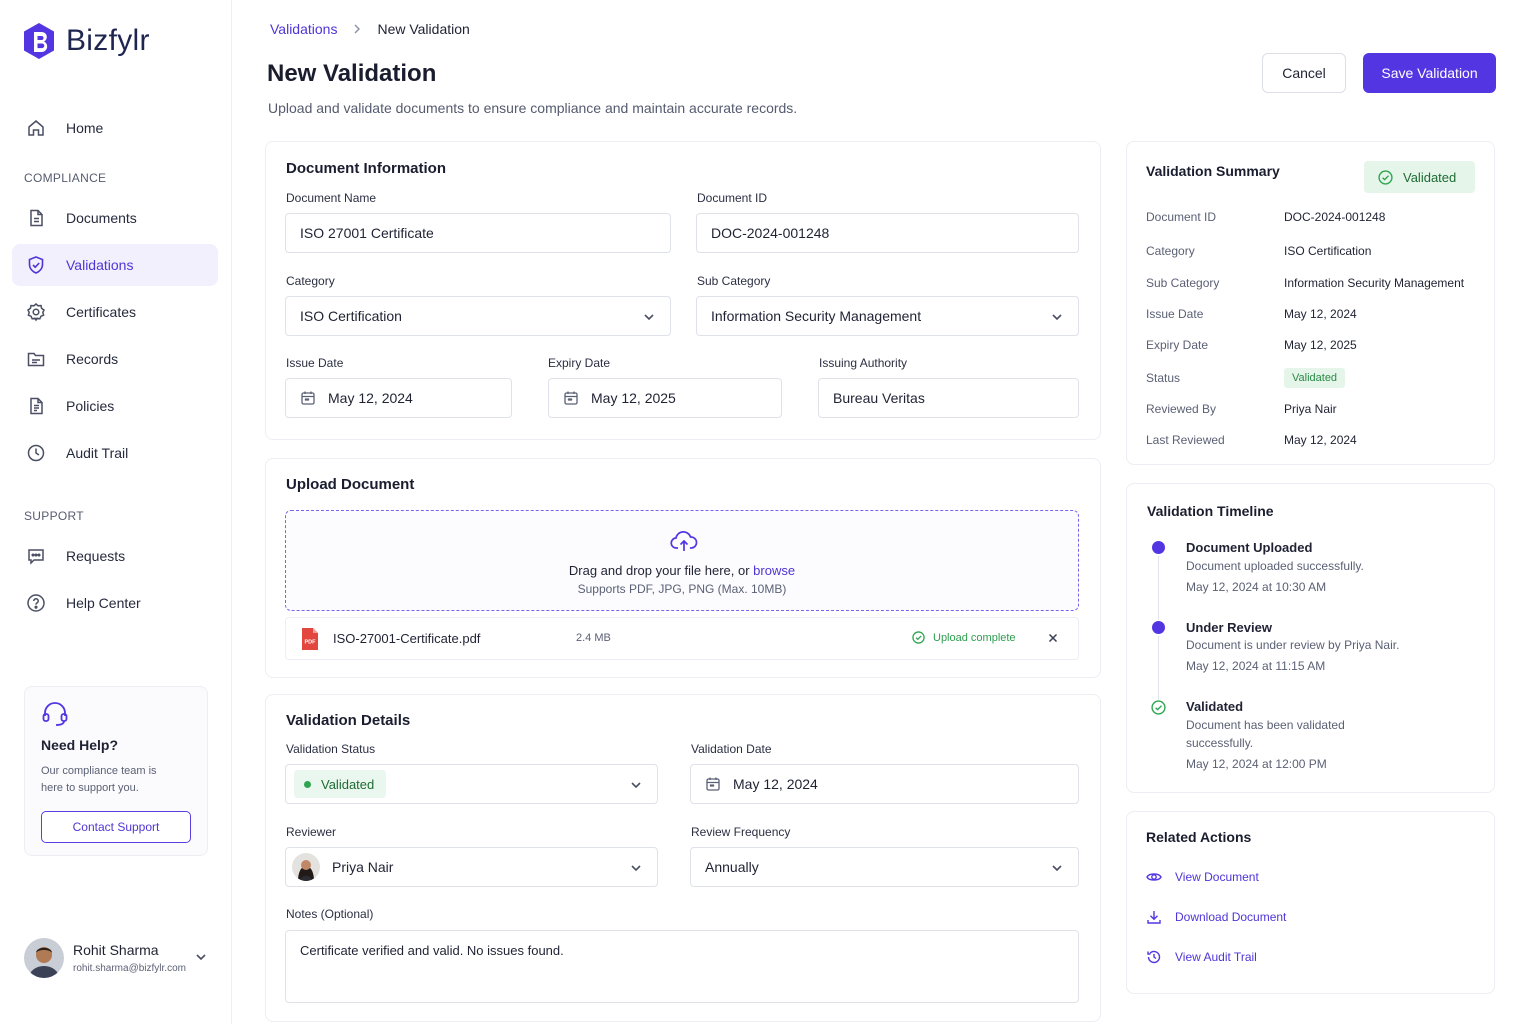 The height and width of the screenshot is (1024, 1536). I want to click on validation-date-input: May 12, 2024, so click(884, 784).